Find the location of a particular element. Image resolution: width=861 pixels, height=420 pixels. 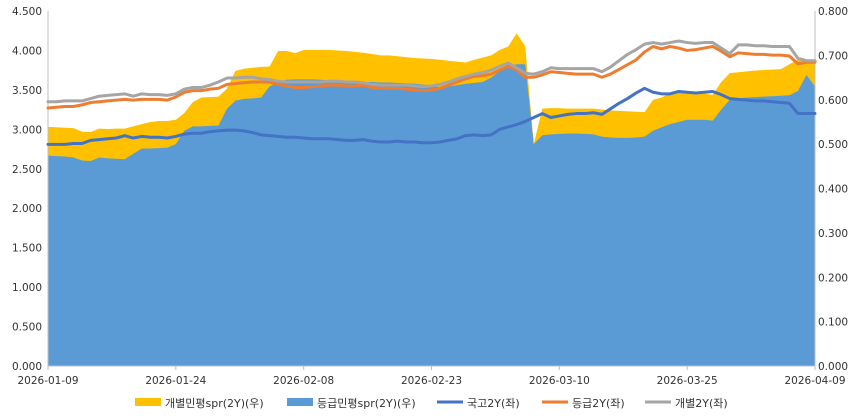

right-tick-label: 0.500 is located at coordinates (833, 145).